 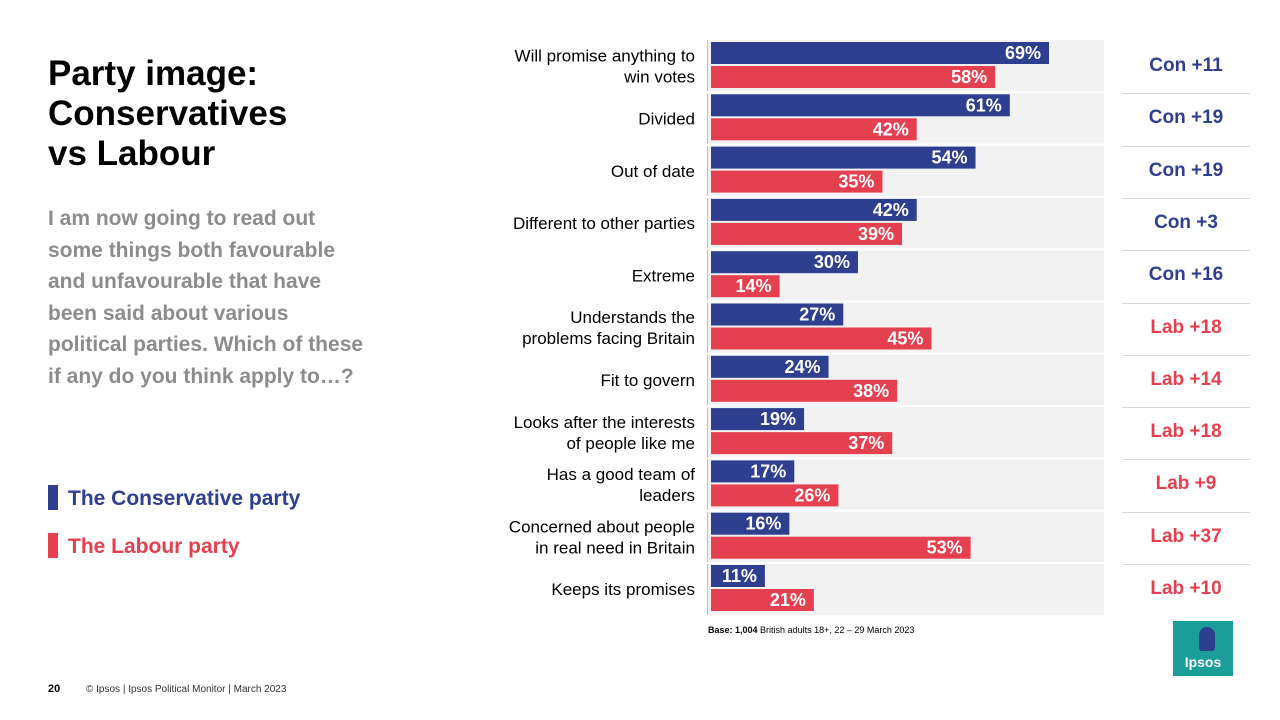 What do you see at coordinates (768, 471) in the screenshot?
I see `data-label-conservative: 17%` at bounding box center [768, 471].